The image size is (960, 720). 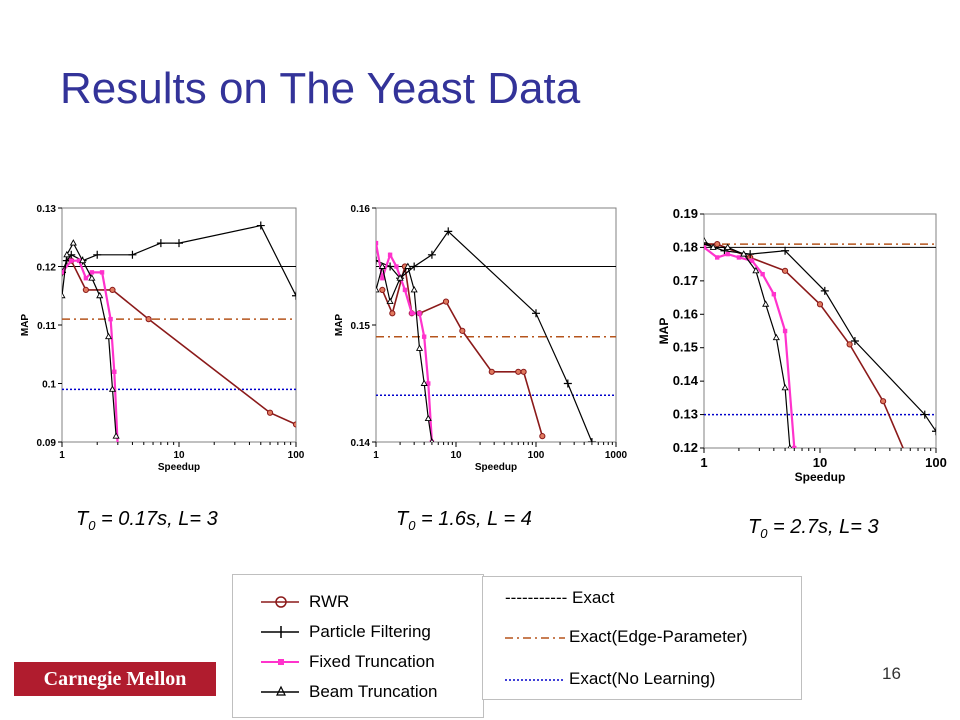 I want to click on legend-marker-particle-filtering, so click(x=280, y=632).